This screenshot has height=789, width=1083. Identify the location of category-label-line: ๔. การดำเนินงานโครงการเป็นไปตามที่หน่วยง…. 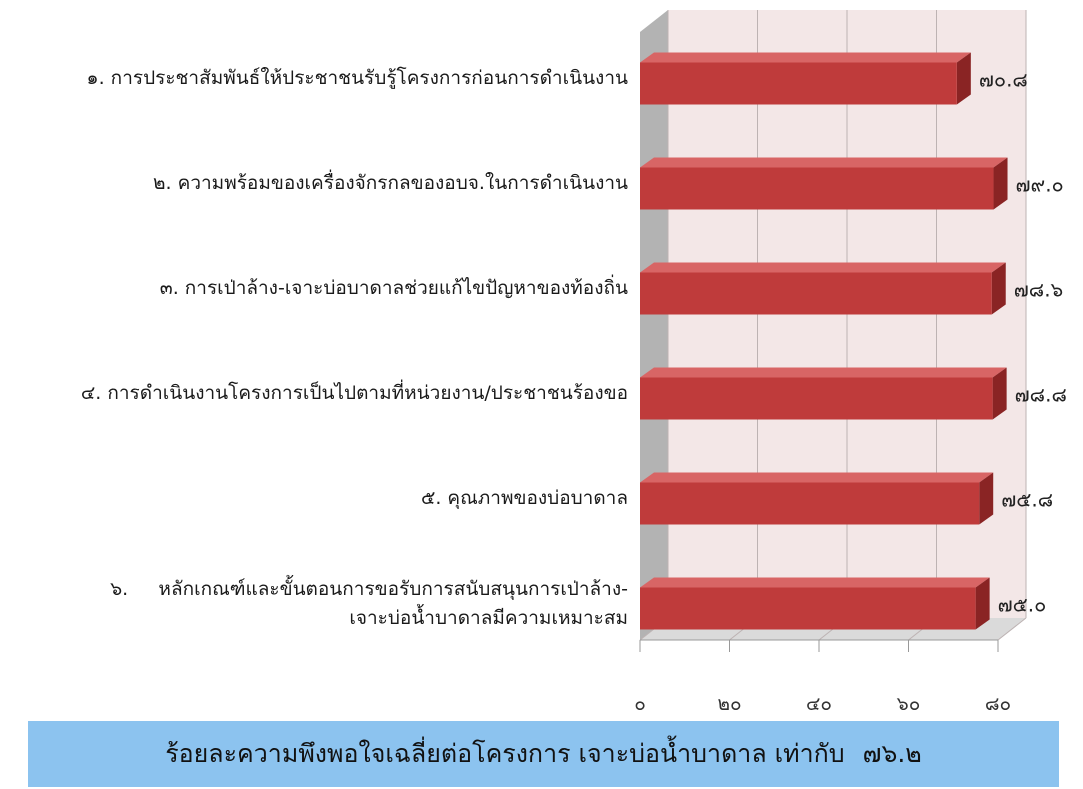
(354, 393).